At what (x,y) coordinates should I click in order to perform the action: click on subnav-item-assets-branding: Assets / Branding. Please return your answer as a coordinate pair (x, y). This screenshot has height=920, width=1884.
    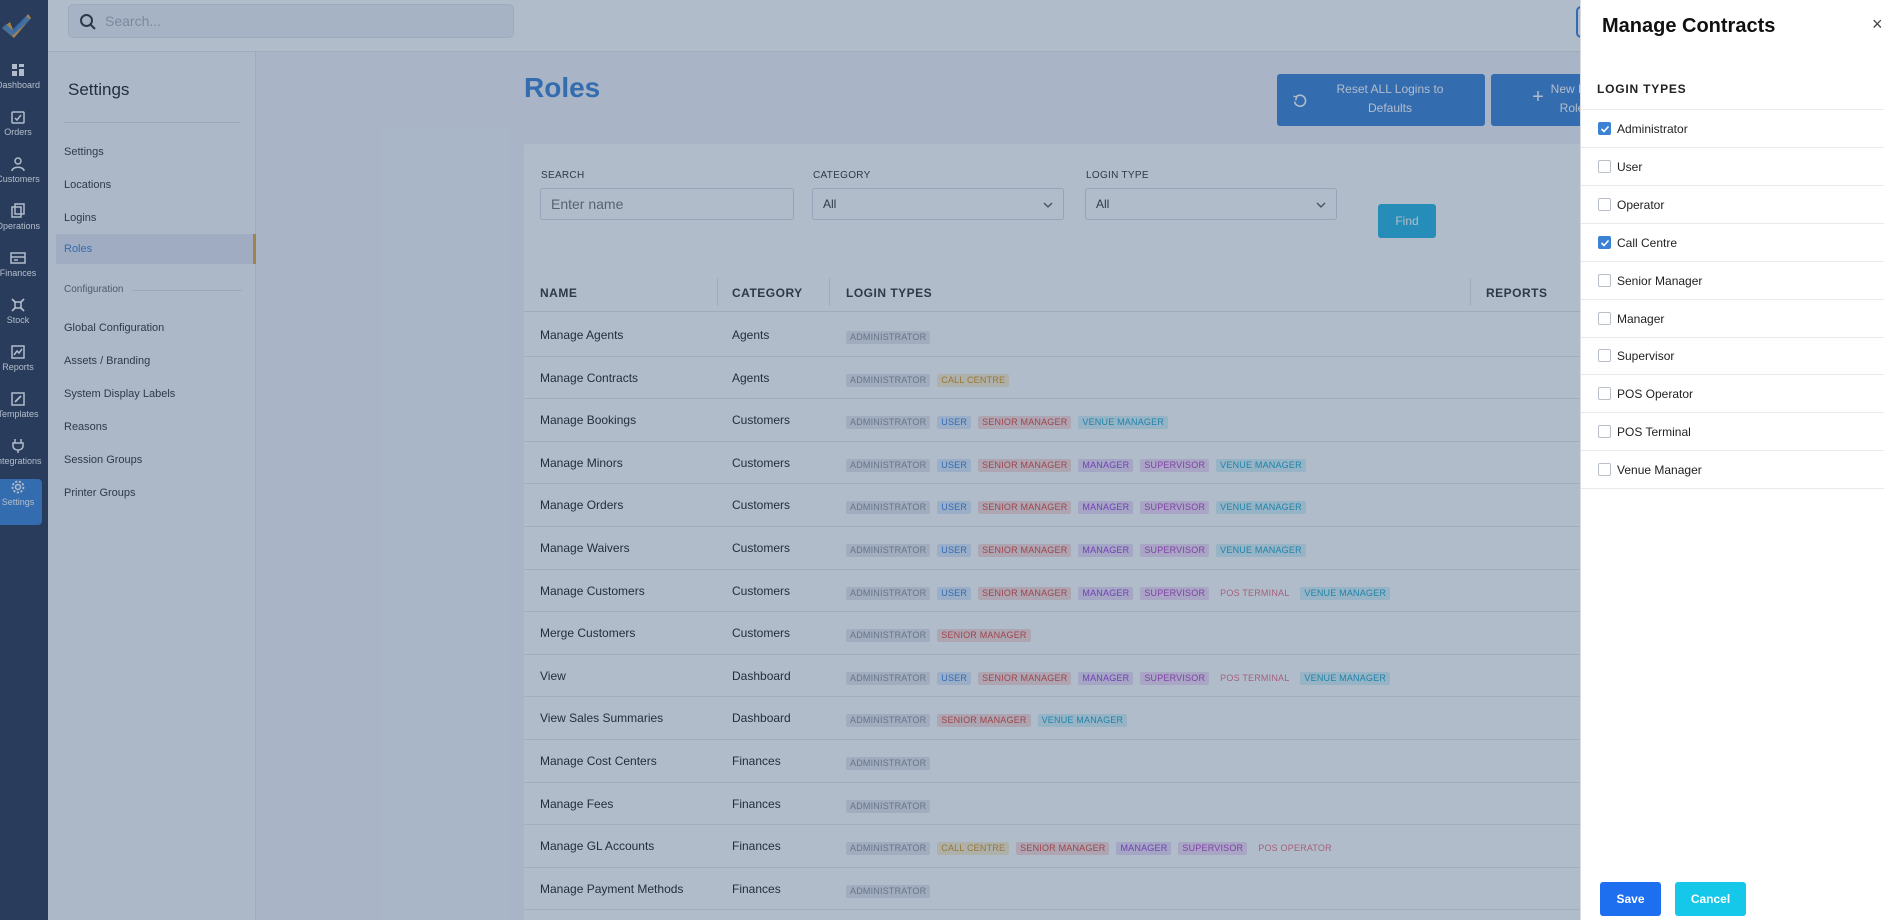
    Looking at the image, I should click on (107, 361).